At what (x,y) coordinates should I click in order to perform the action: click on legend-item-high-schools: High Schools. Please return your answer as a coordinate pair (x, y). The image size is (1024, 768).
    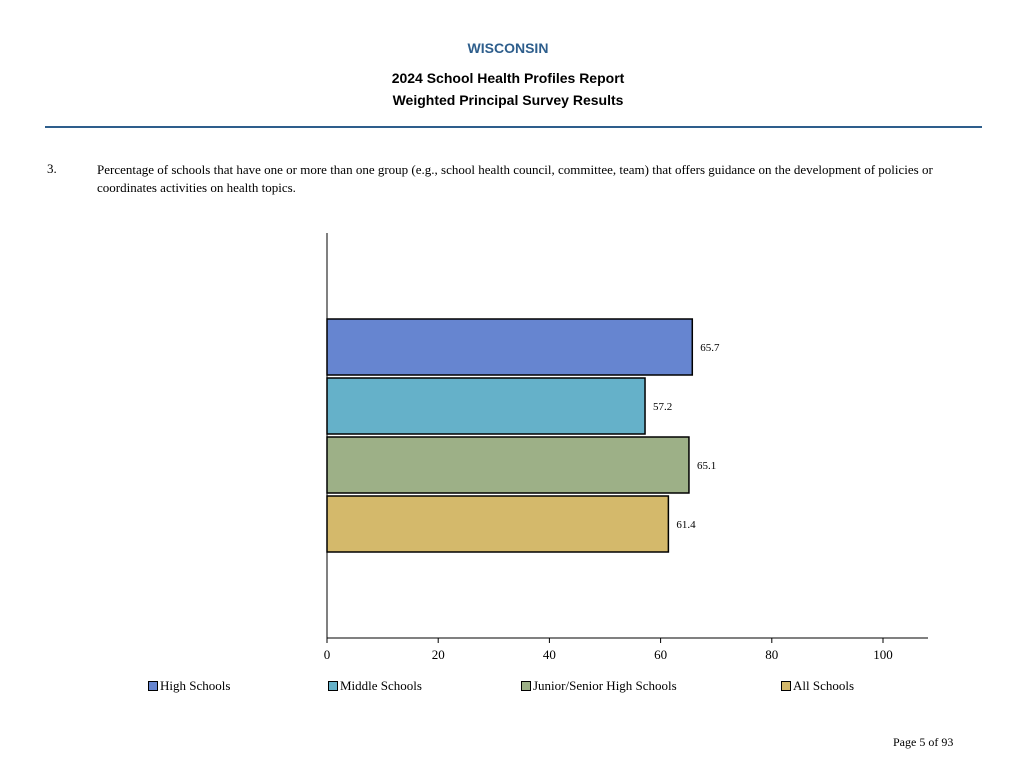
    Looking at the image, I should click on (189, 686).